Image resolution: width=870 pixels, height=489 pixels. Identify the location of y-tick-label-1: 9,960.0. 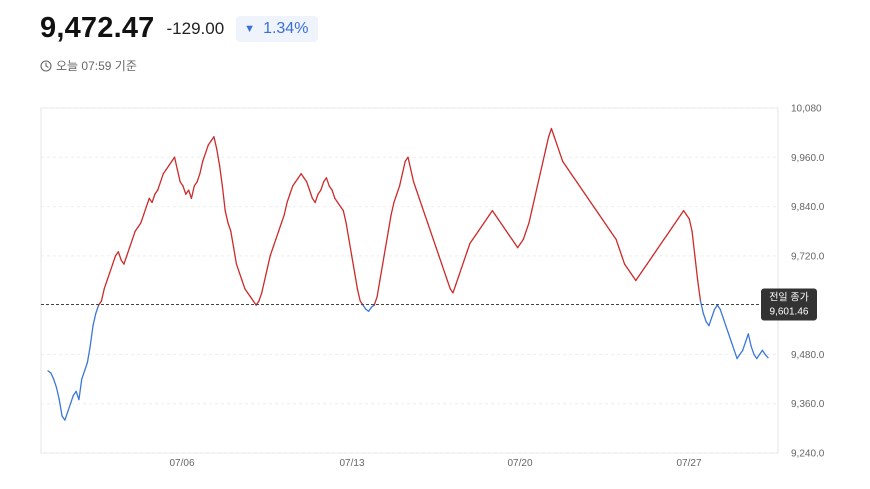
(808, 158).